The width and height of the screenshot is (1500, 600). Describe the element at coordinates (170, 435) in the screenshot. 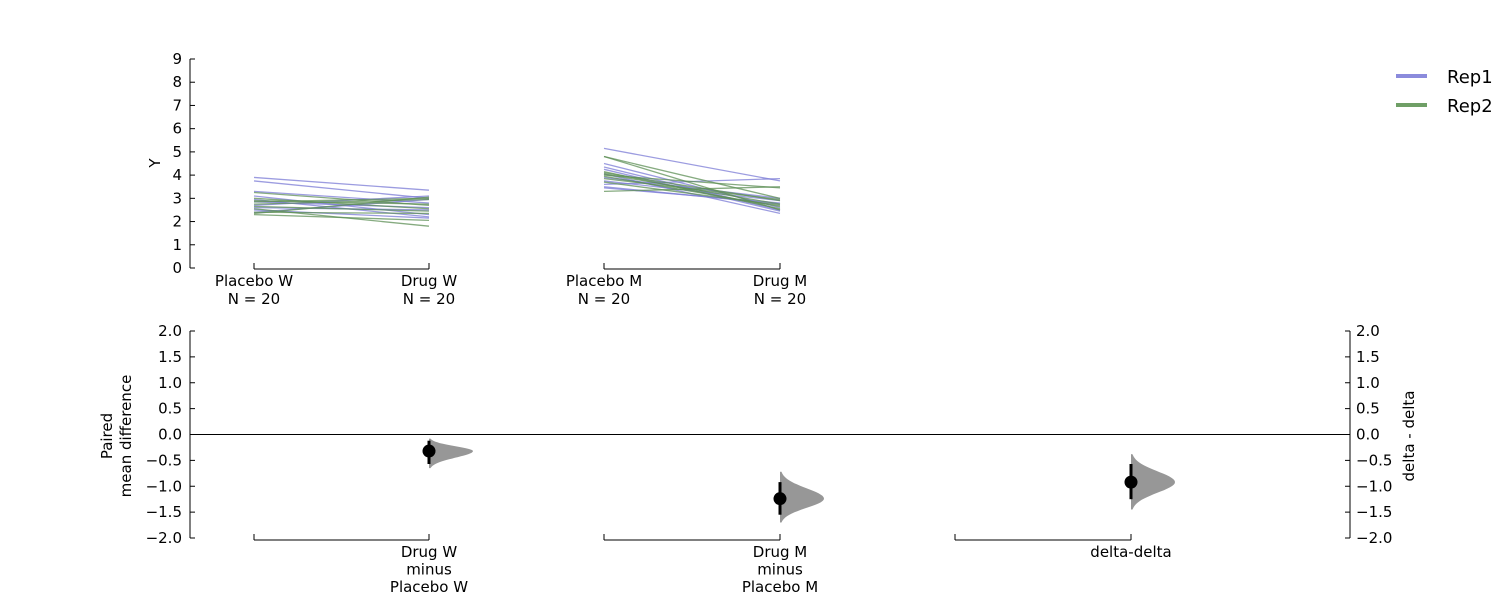

I see `y-tick-label: 0.0` at that location.